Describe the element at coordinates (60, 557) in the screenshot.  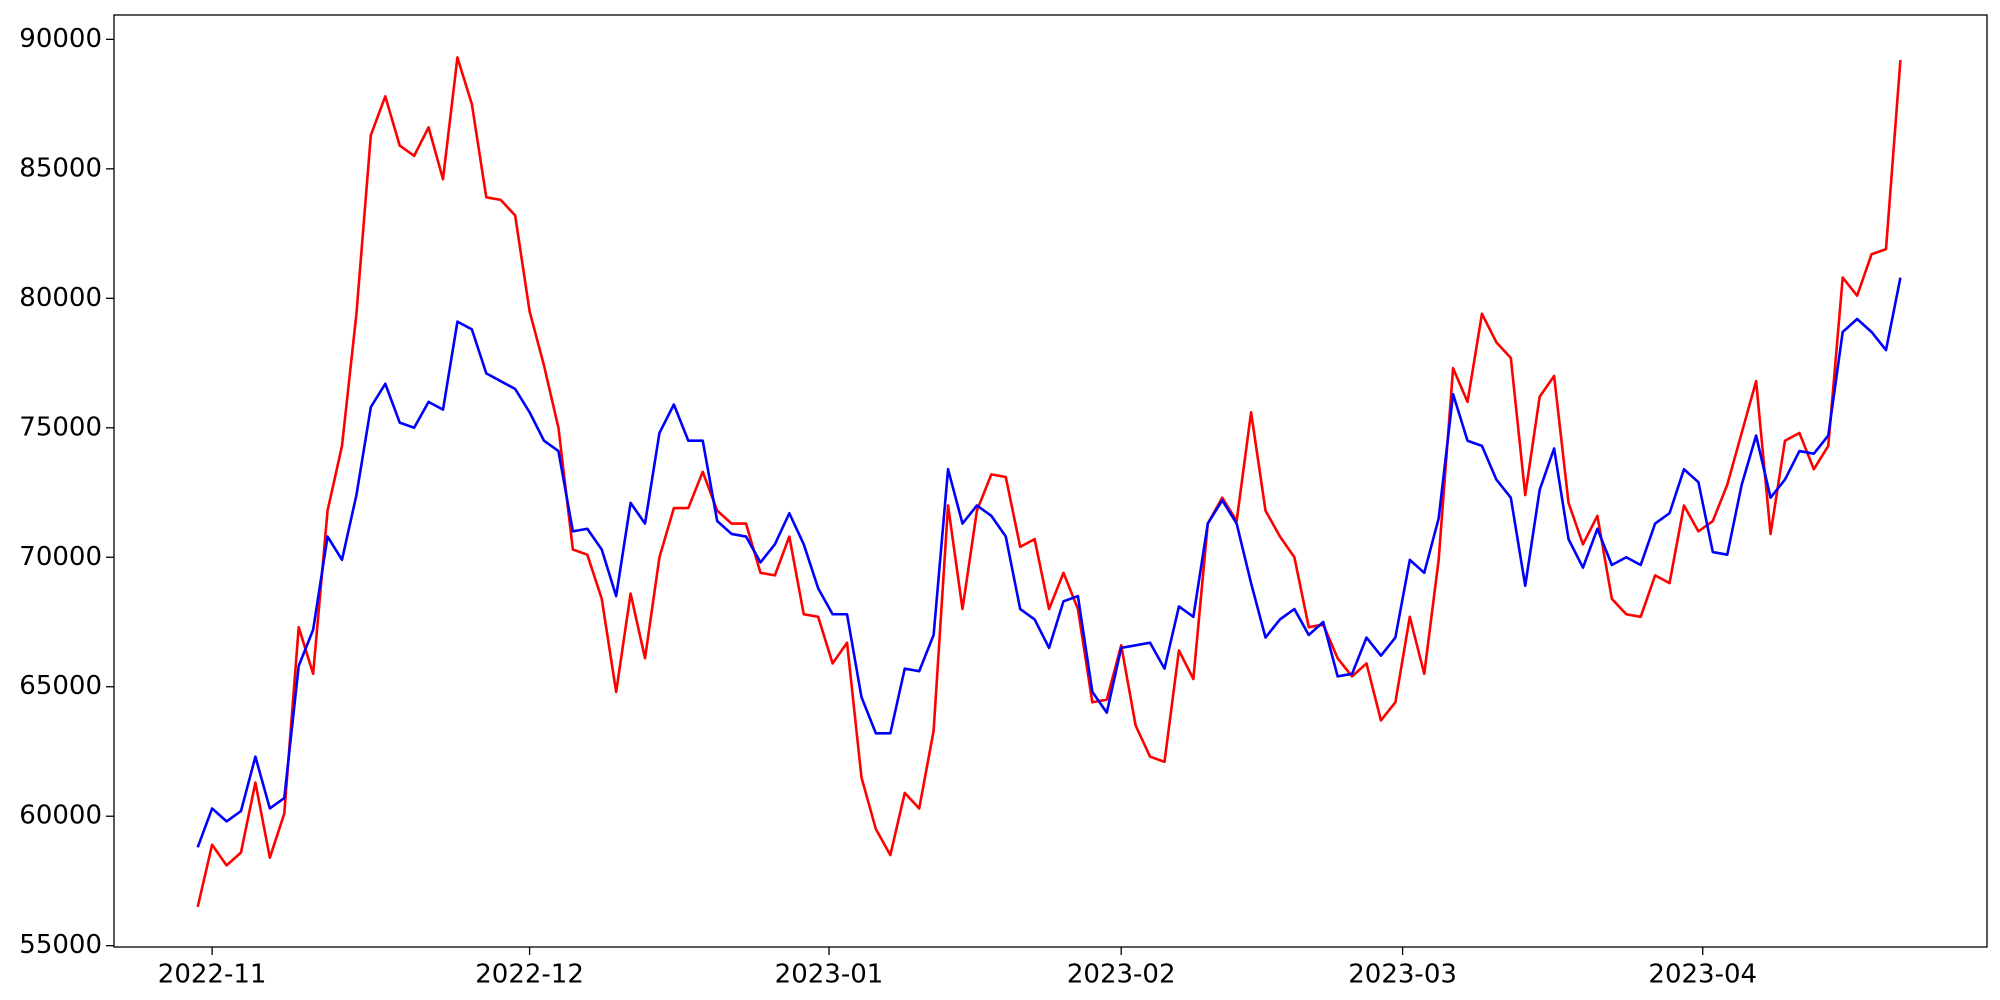
I see `y-tick-label: 70000` at that location.